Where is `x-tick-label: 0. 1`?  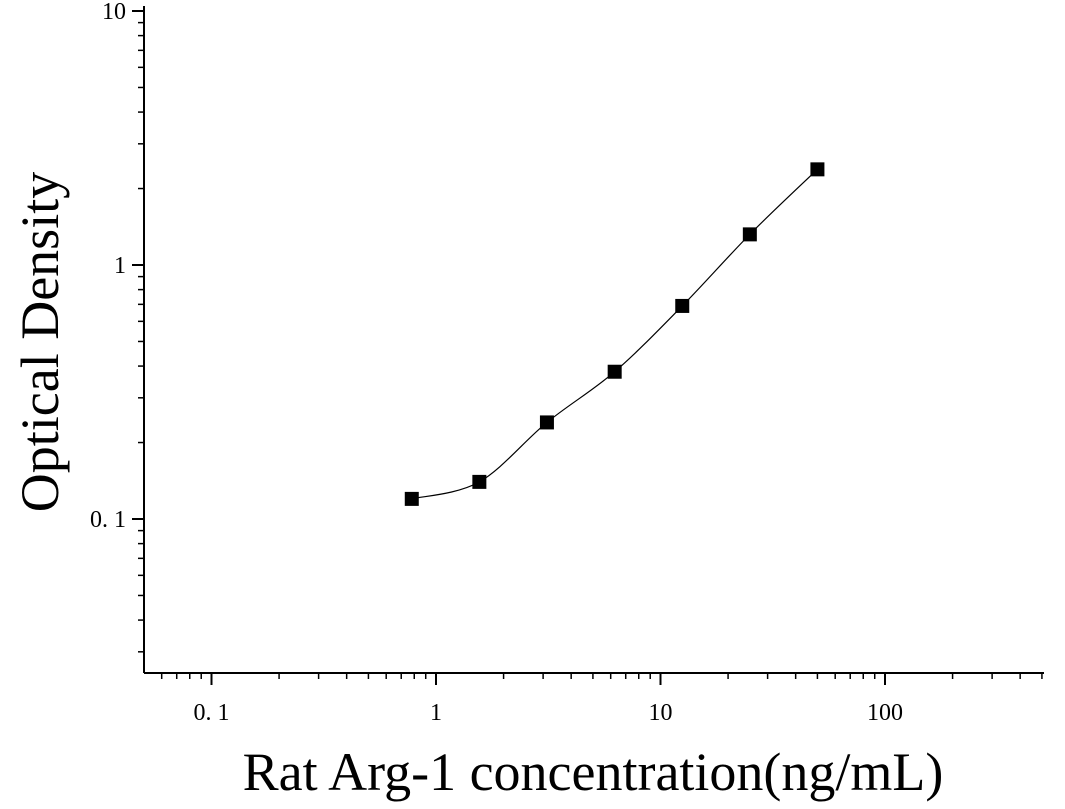 x-tick-label: 0. 1 is located at coordinates (212, 713).